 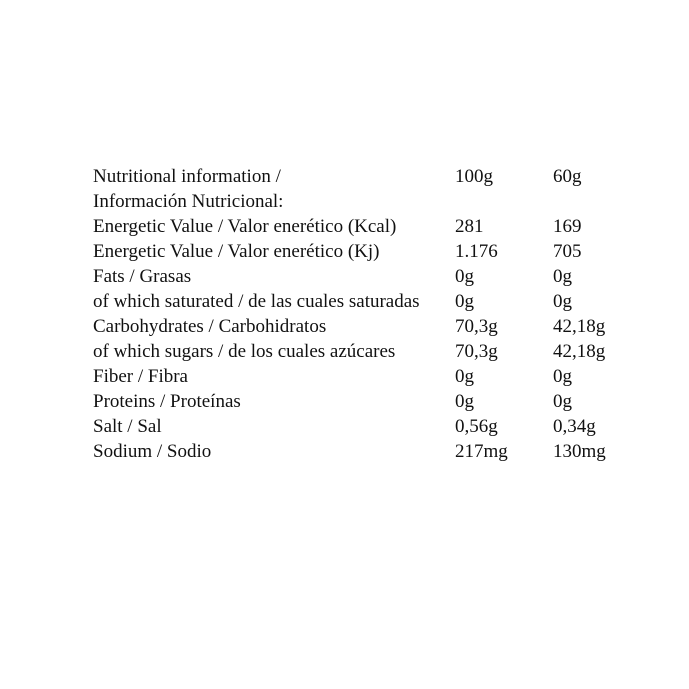 What do you see at coordinates (378, 376) in the screenshot?
I see `table-row-fiber: Fiber / Fibra 0g 0g` at bounding box center [378, 376].